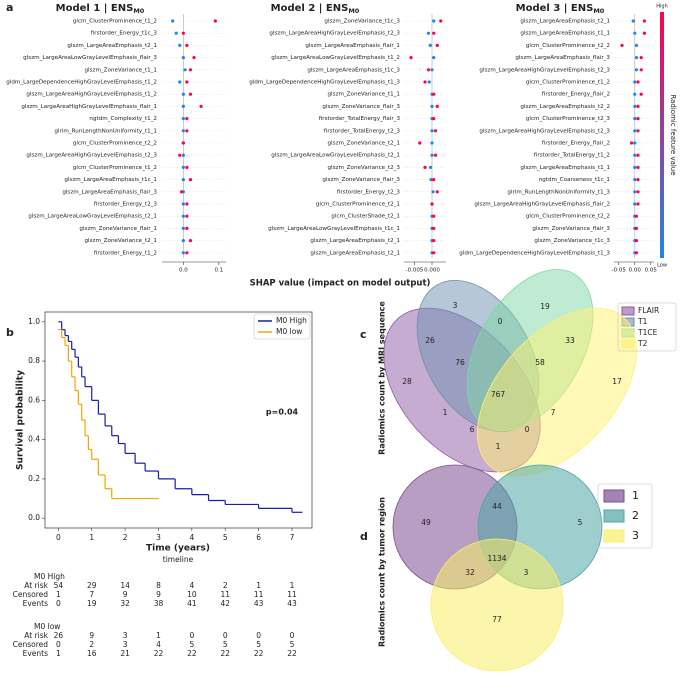 Image resolution: width=680 pixels, height=684 pixels. I want to click on risk-value: 4, so click(191, 585).